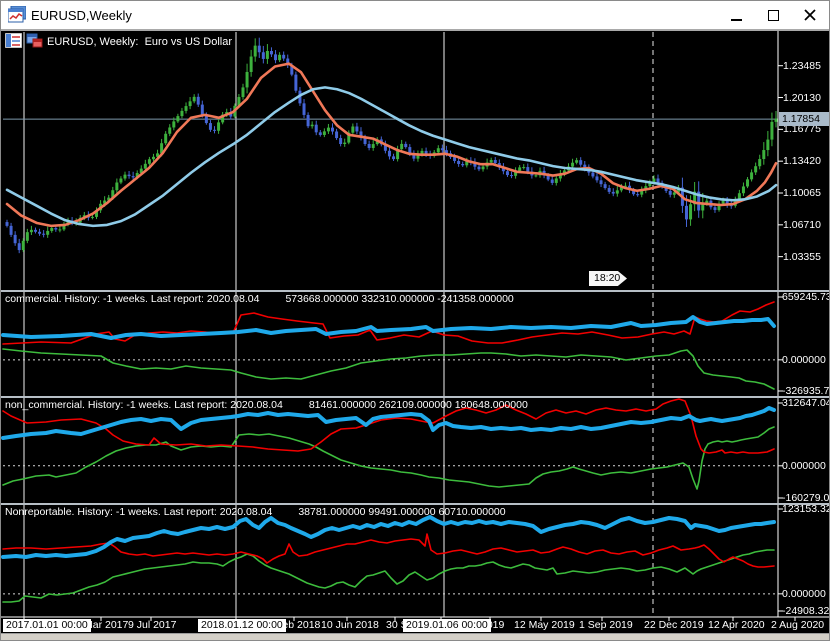 Image resolution: width=830 pixels, height=641 pixels. I want to click on indicator-axis-label: 659245.730, so click(805, 297).